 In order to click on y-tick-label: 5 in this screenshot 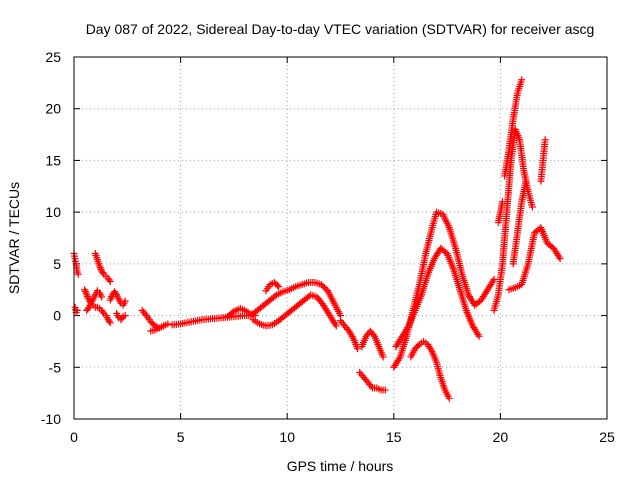, I will do `click(57, 264)`.